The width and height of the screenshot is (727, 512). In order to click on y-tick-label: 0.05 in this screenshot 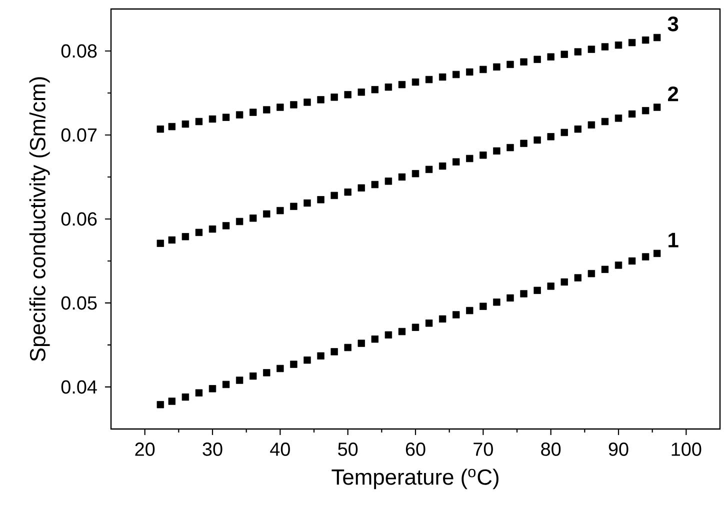, I will do `click(79, 303)`.